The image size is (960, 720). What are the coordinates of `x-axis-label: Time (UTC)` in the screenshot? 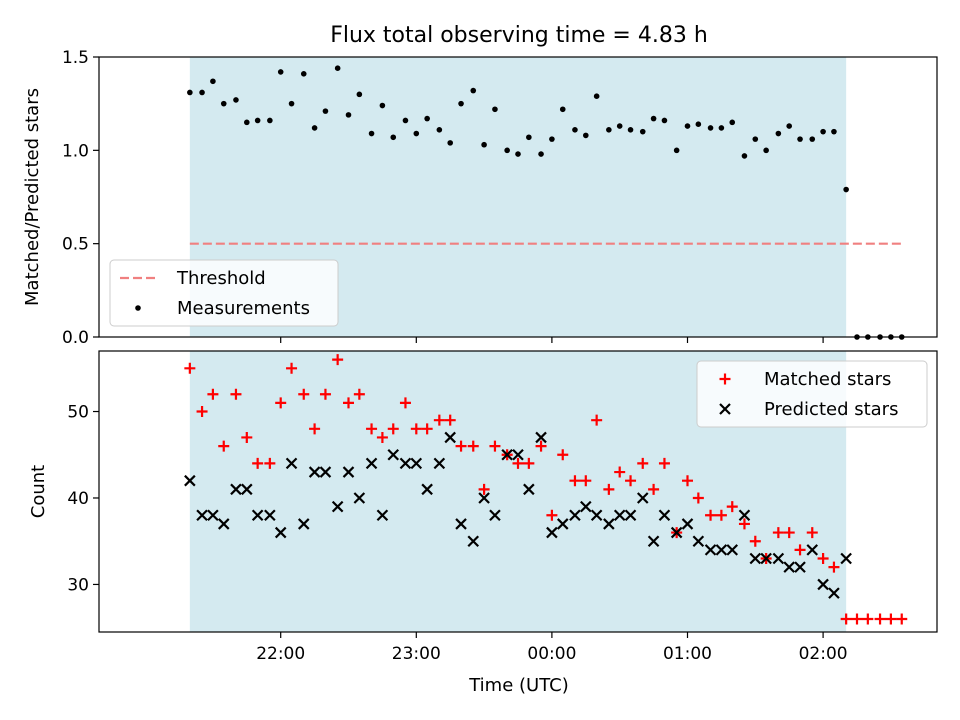 It's located at (518, 685).